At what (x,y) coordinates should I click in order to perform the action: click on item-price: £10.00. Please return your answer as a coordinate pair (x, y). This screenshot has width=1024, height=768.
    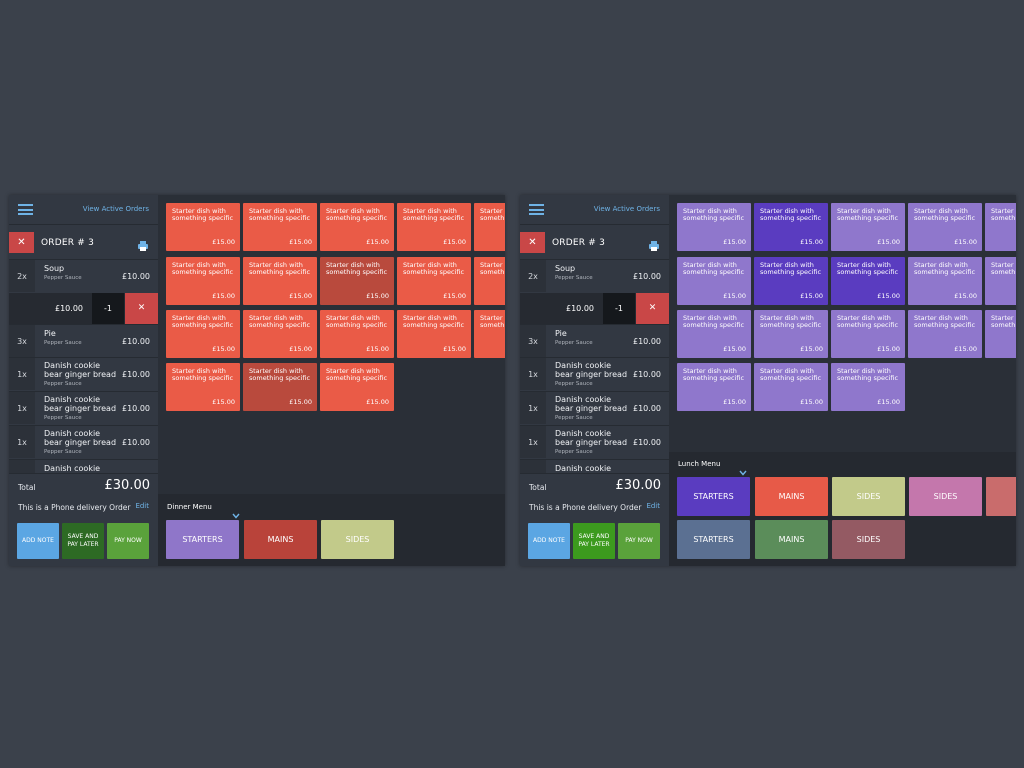
    Looking at the image, I should click on (136, 374).